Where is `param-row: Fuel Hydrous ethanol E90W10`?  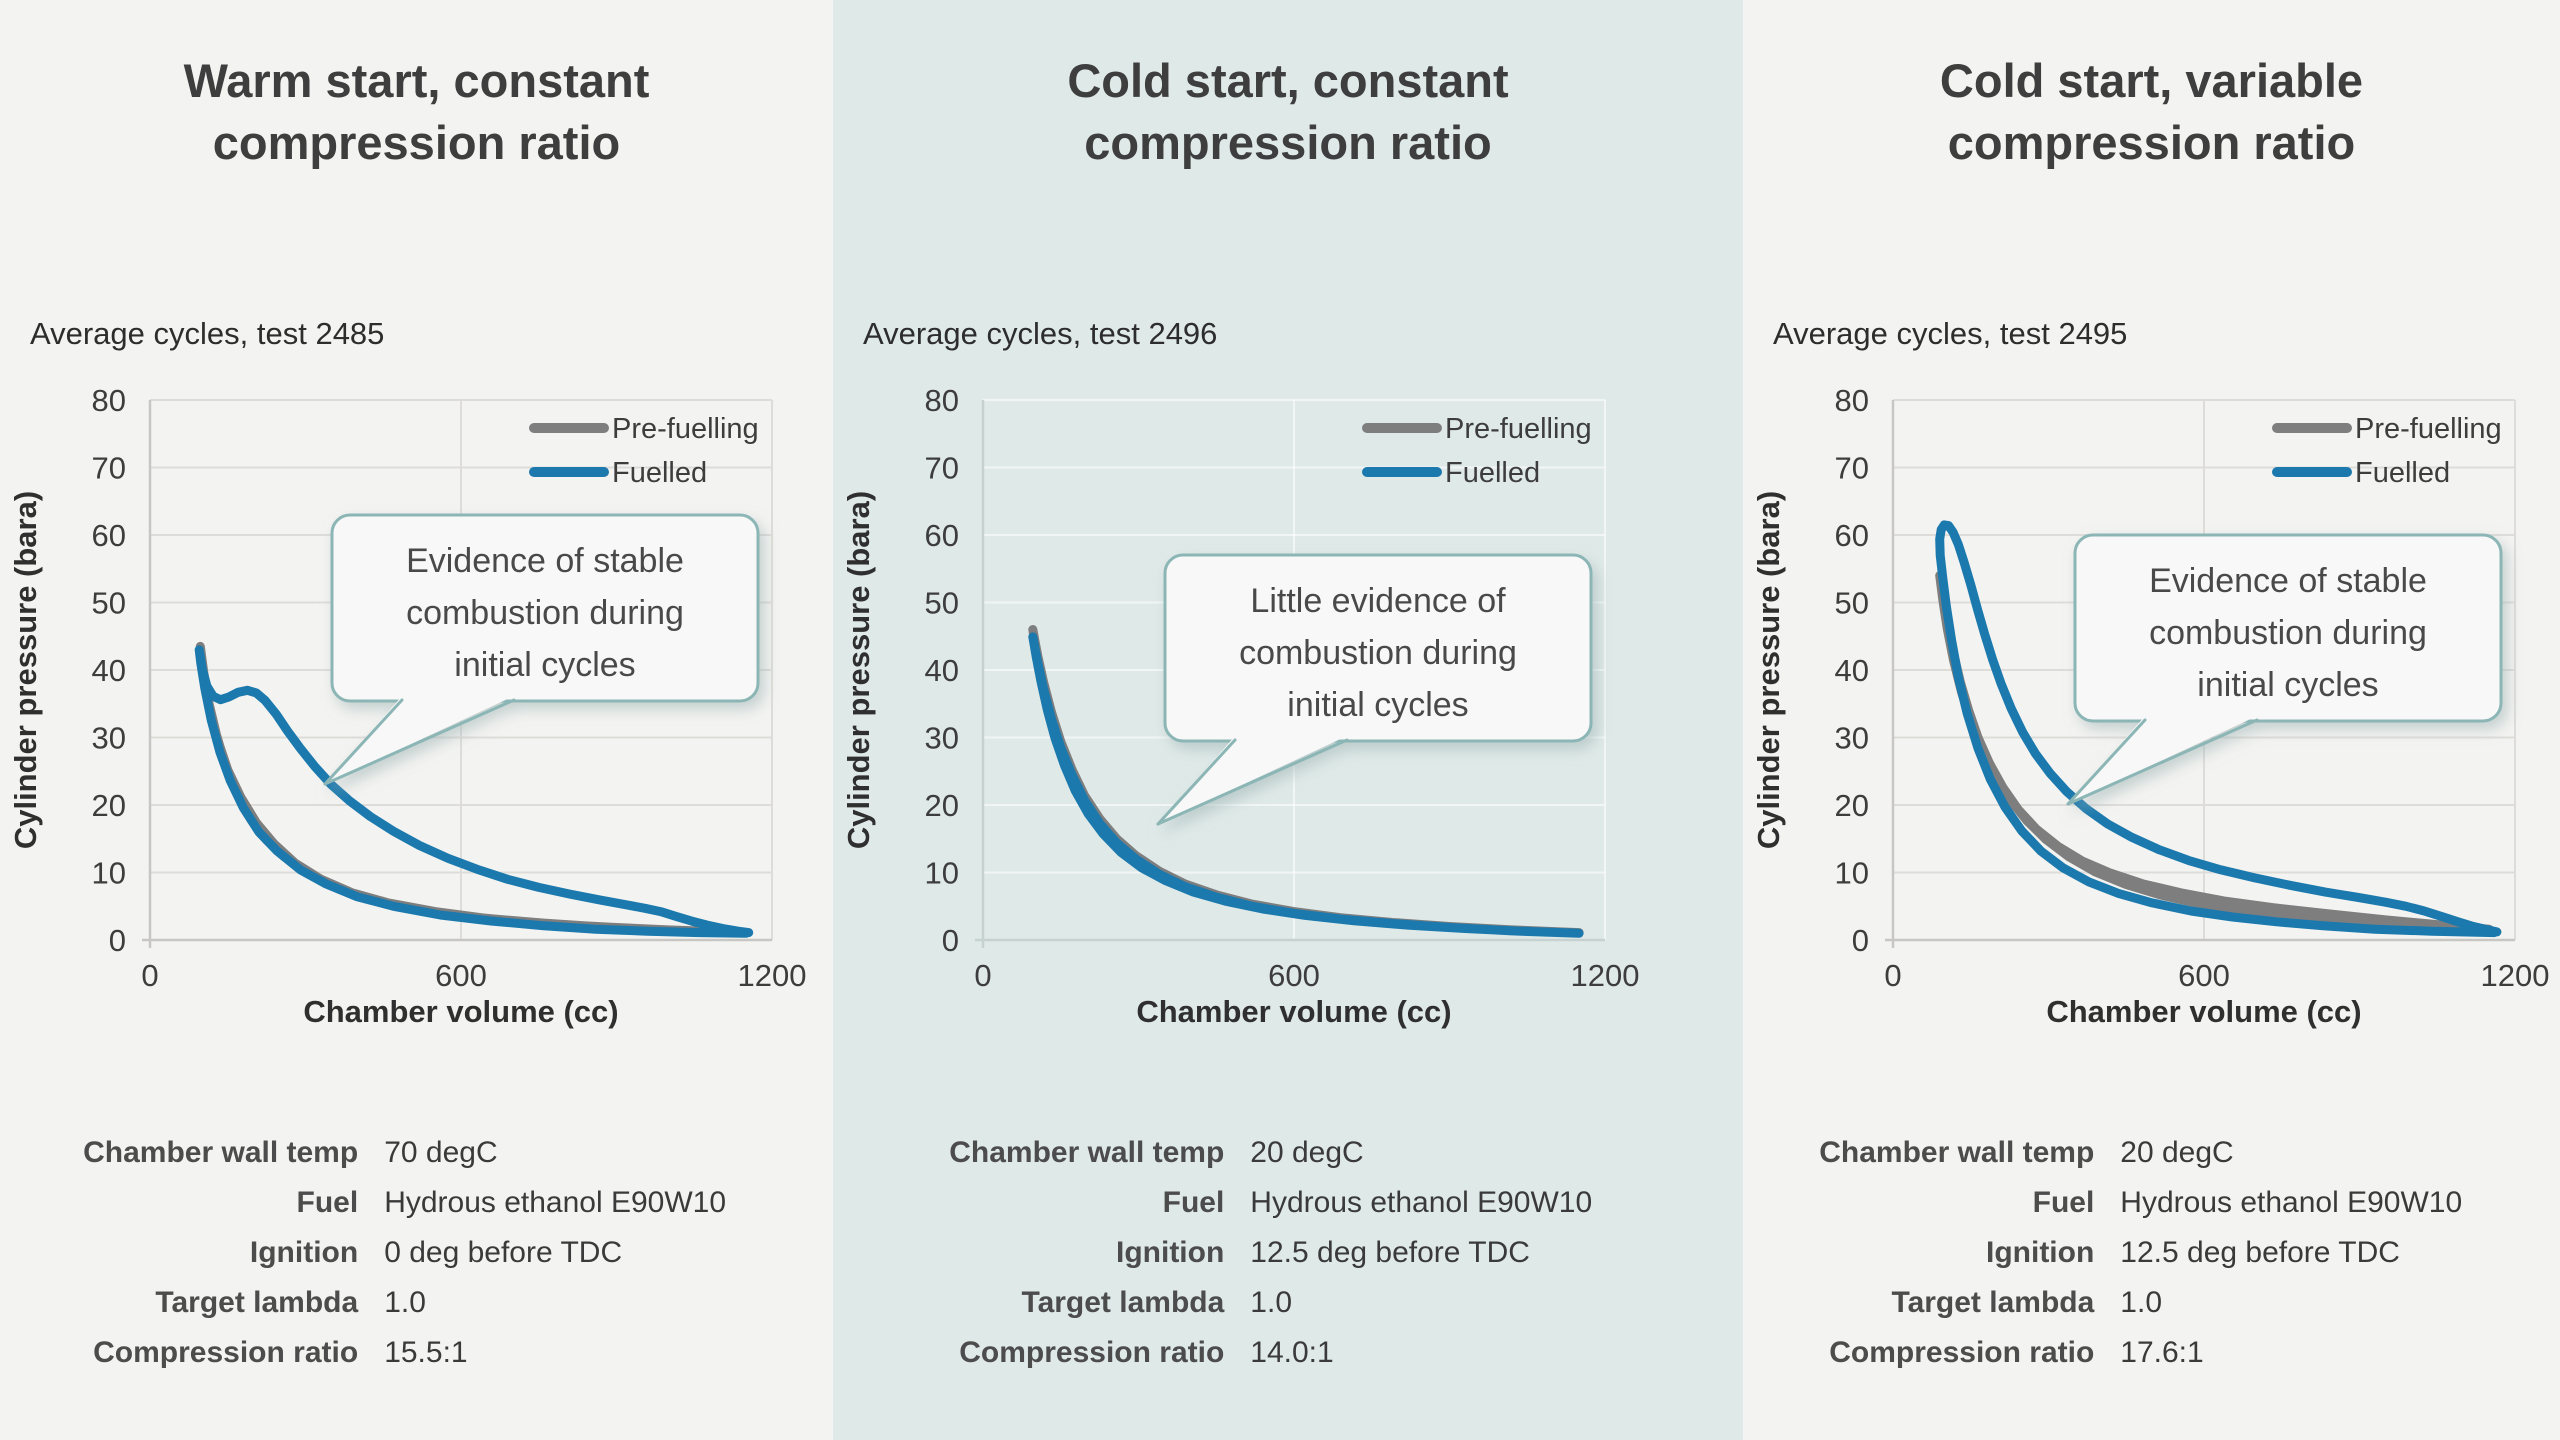
param-row: Fuel Hydrous ethanol E90W10 is located at coordinates (2151, 1203).